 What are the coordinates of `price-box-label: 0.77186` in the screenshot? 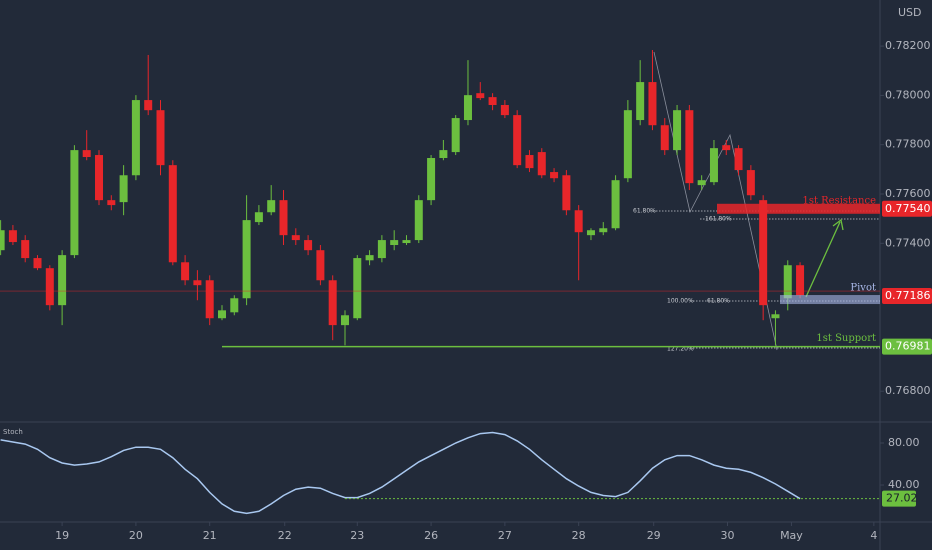 It's located at (908, 295).